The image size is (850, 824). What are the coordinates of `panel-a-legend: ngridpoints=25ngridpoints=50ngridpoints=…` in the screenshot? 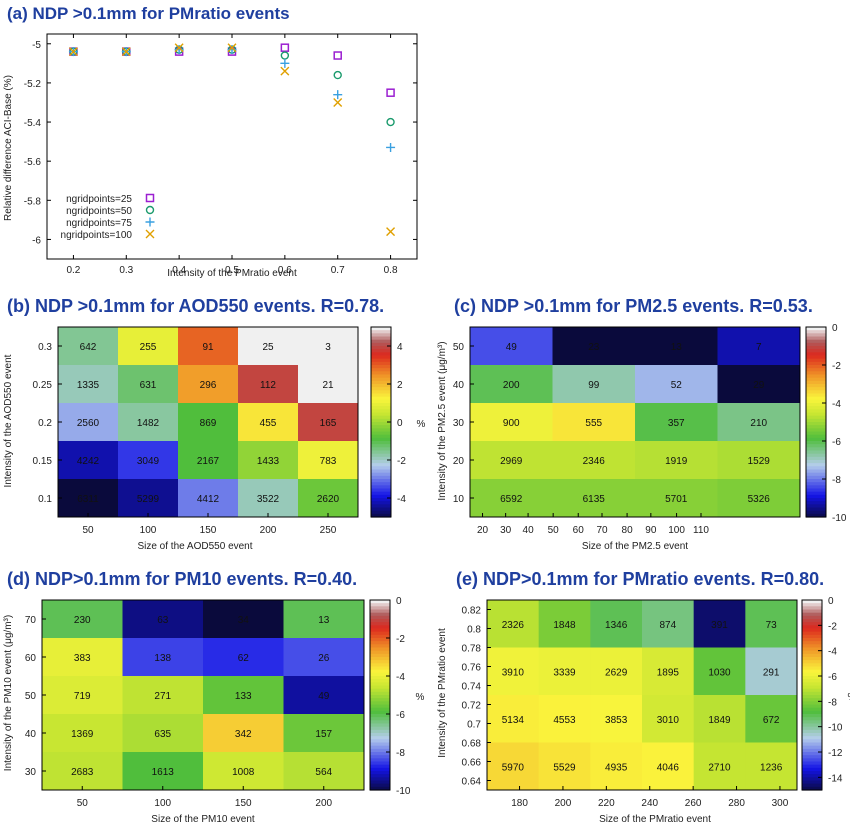 It's located at (108, 217).